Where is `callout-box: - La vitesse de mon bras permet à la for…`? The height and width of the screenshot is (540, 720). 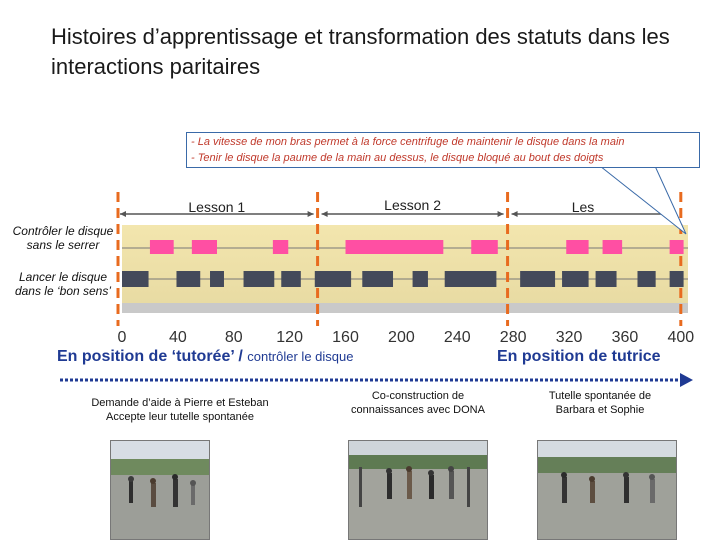 callout-box: - La vitesse de mon bras permet à la for… is located at coordinates (443, 150).